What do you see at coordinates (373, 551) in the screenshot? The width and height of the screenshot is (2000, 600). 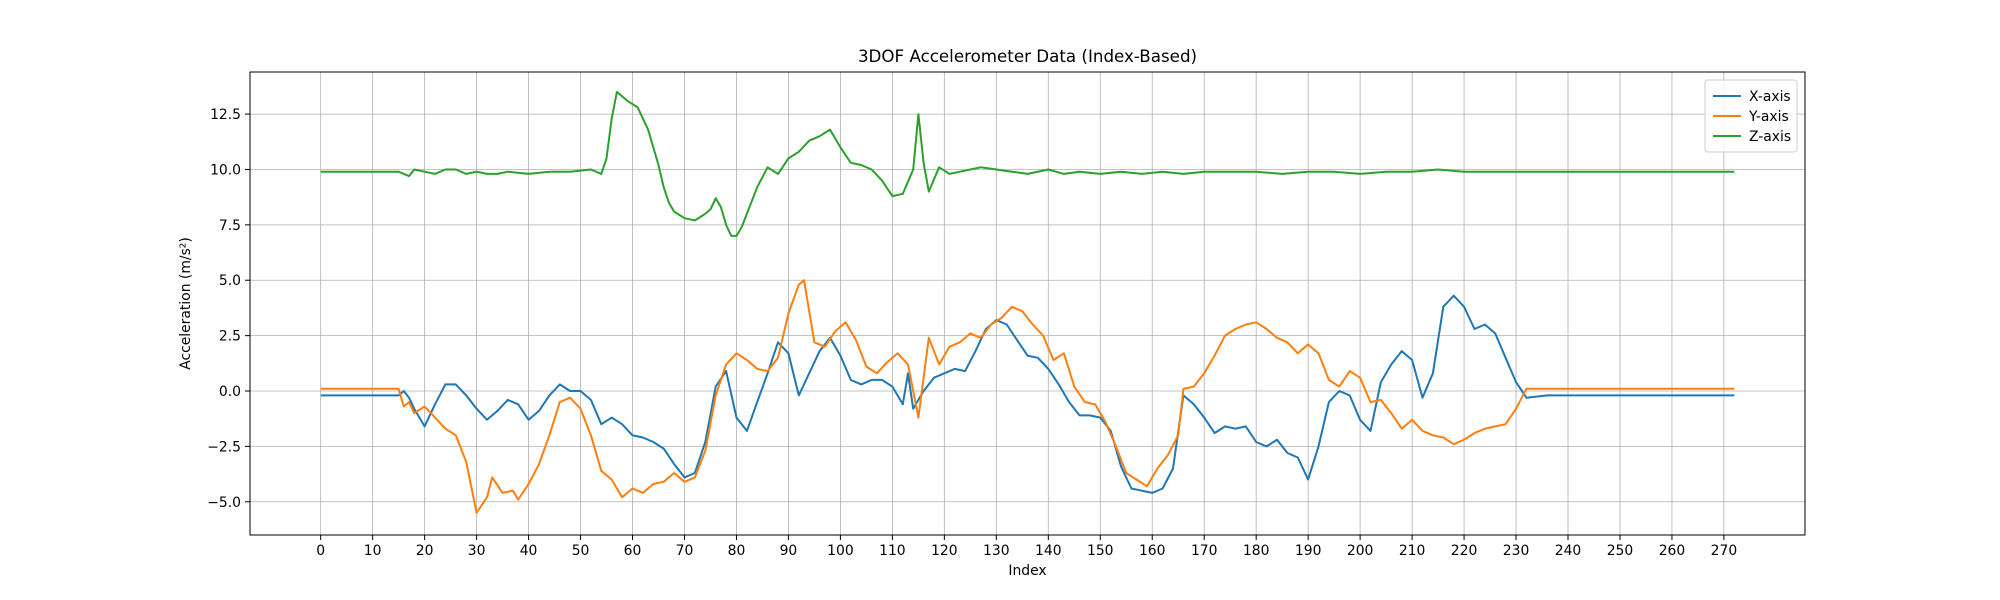 I see `x-tick-label: 10` at bounding box center [373, 551].